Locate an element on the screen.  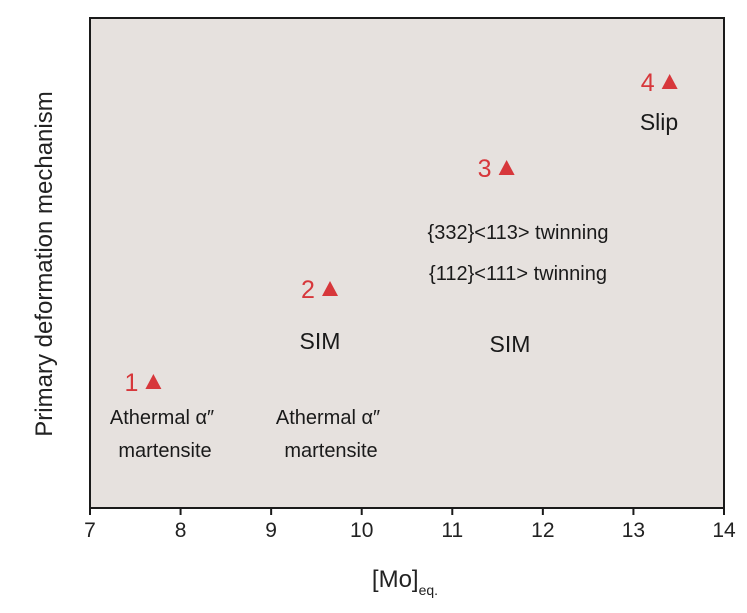
x-tick-label: 14 is located at coordinates (724, 530).